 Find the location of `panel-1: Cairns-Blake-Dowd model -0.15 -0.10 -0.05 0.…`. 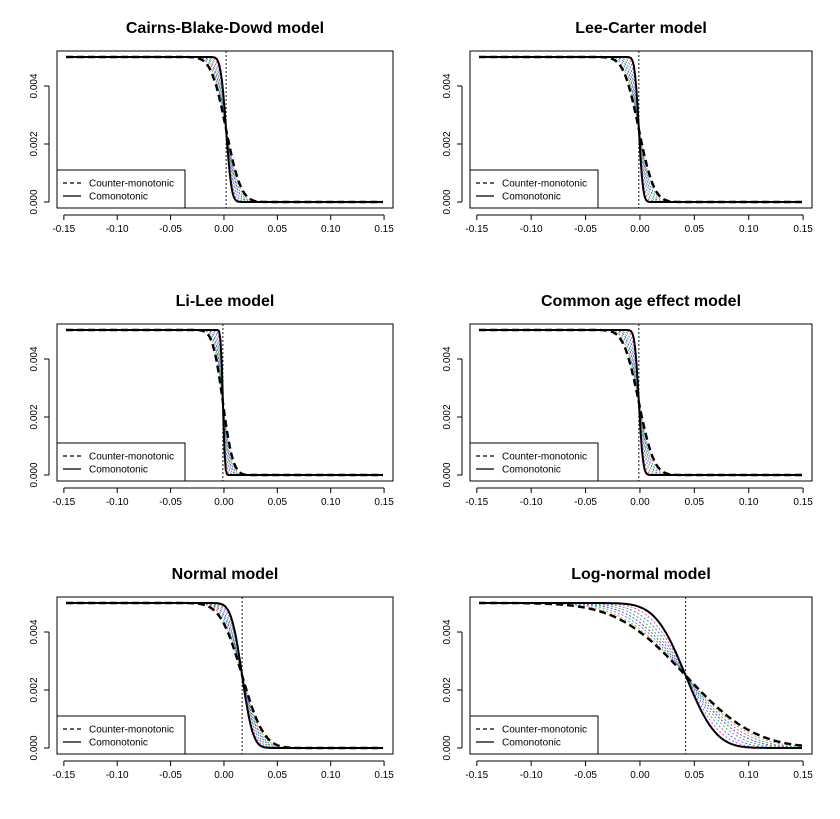

panel-1: Cairns-Blake-Dowd model -0.15 -0.10 -0.05 0.… is located at coordinates (211, 127).